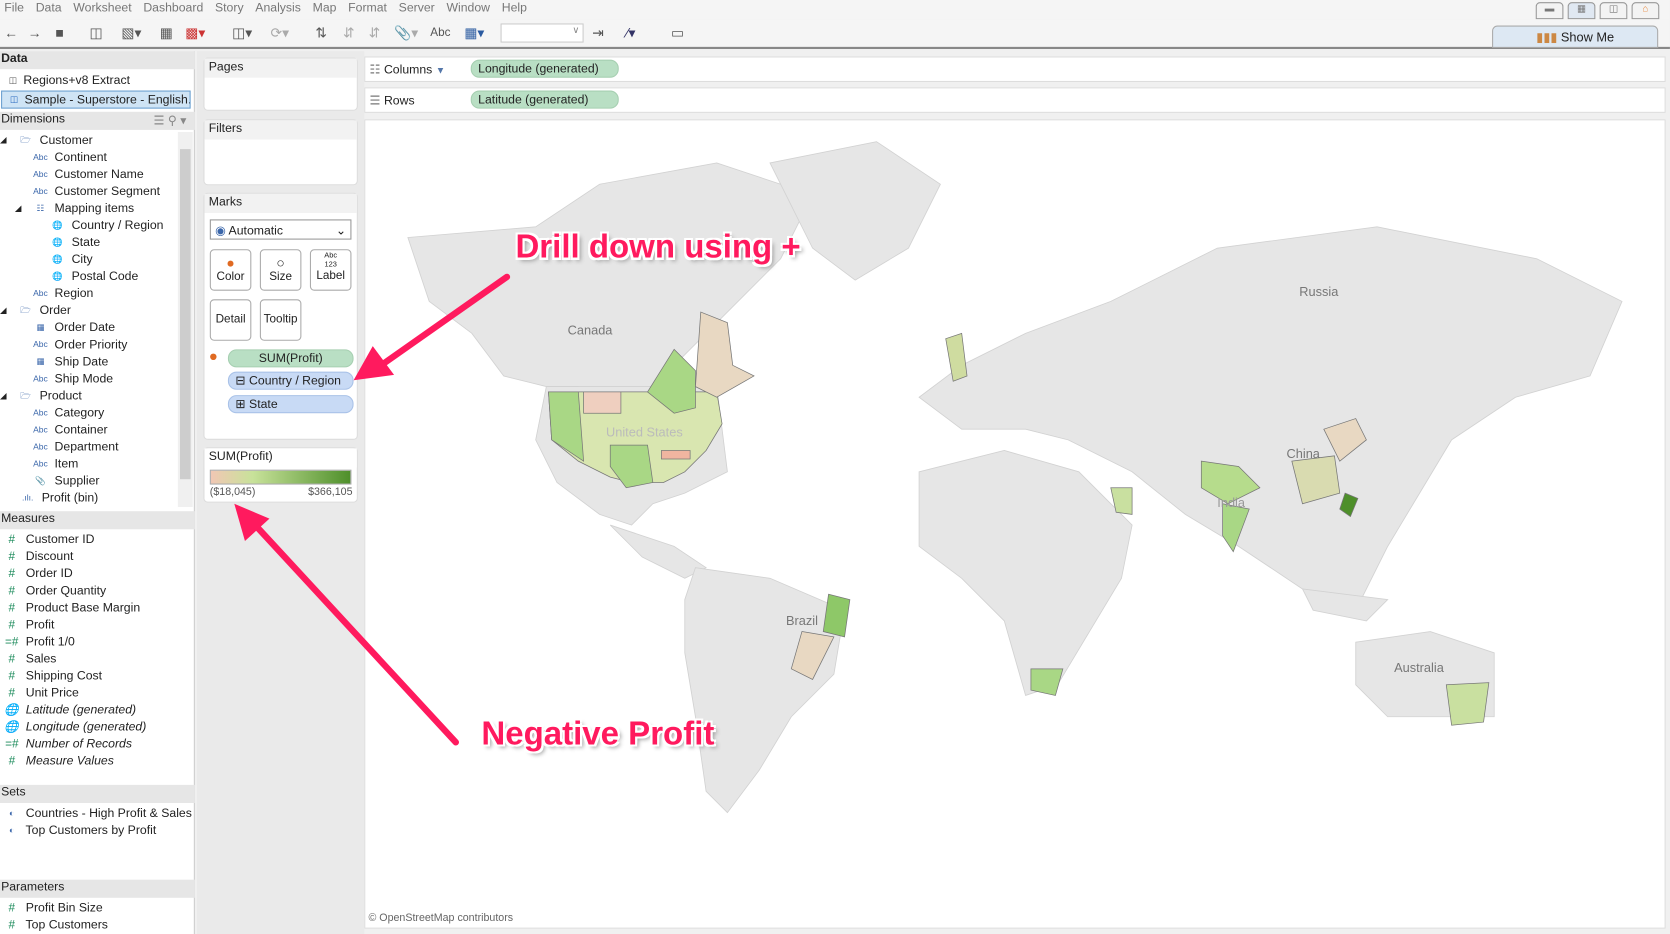 The height and width of the screenshot is (934, 1670). I want to click on field-item: Abc Department, so click(74, 447).